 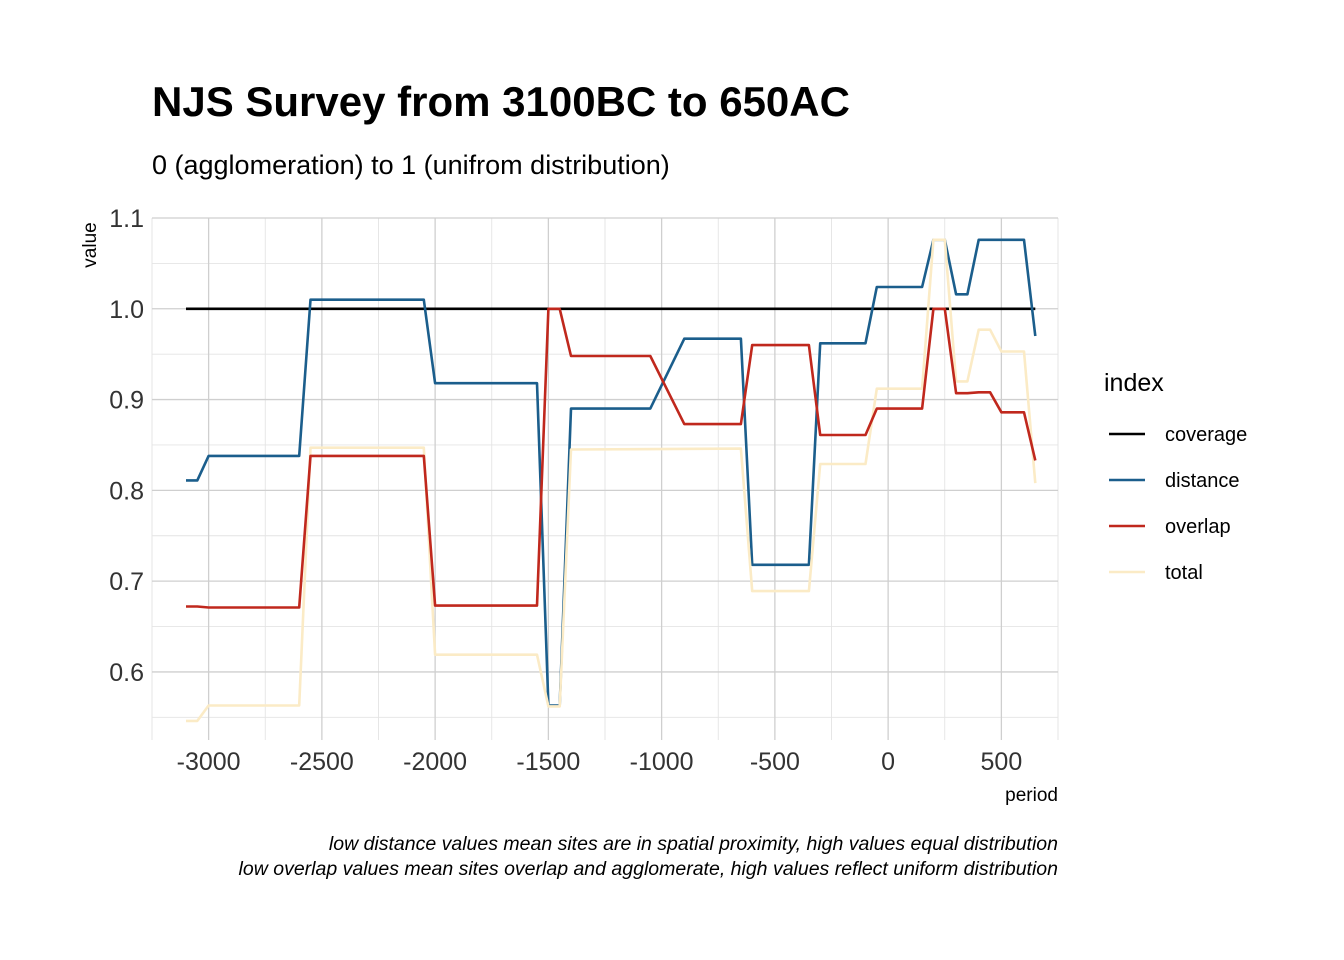 I want to click on legend-label-distance: distance, so click(x=1202, y=481).